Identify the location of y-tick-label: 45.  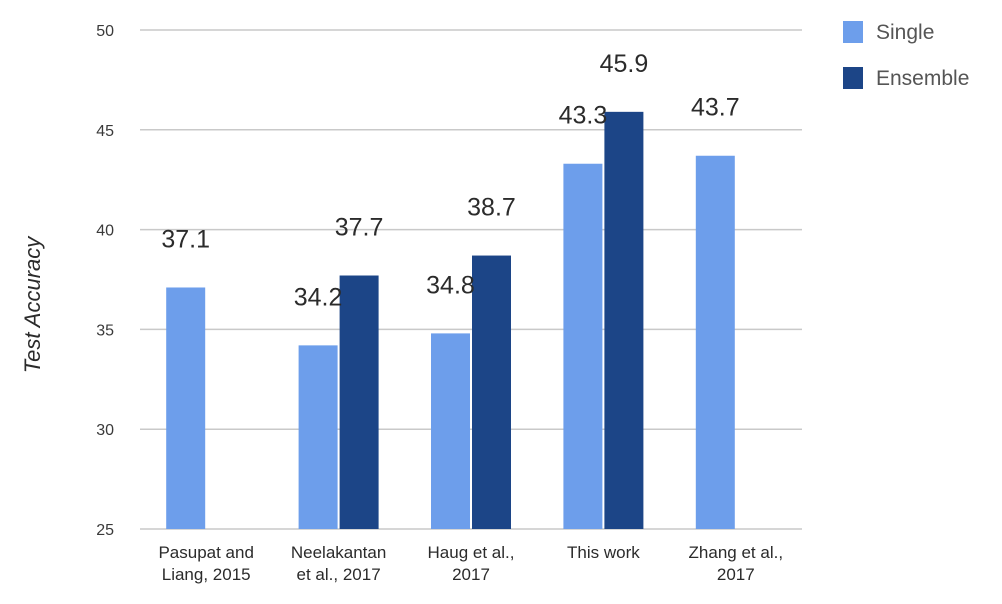
(105, 131).